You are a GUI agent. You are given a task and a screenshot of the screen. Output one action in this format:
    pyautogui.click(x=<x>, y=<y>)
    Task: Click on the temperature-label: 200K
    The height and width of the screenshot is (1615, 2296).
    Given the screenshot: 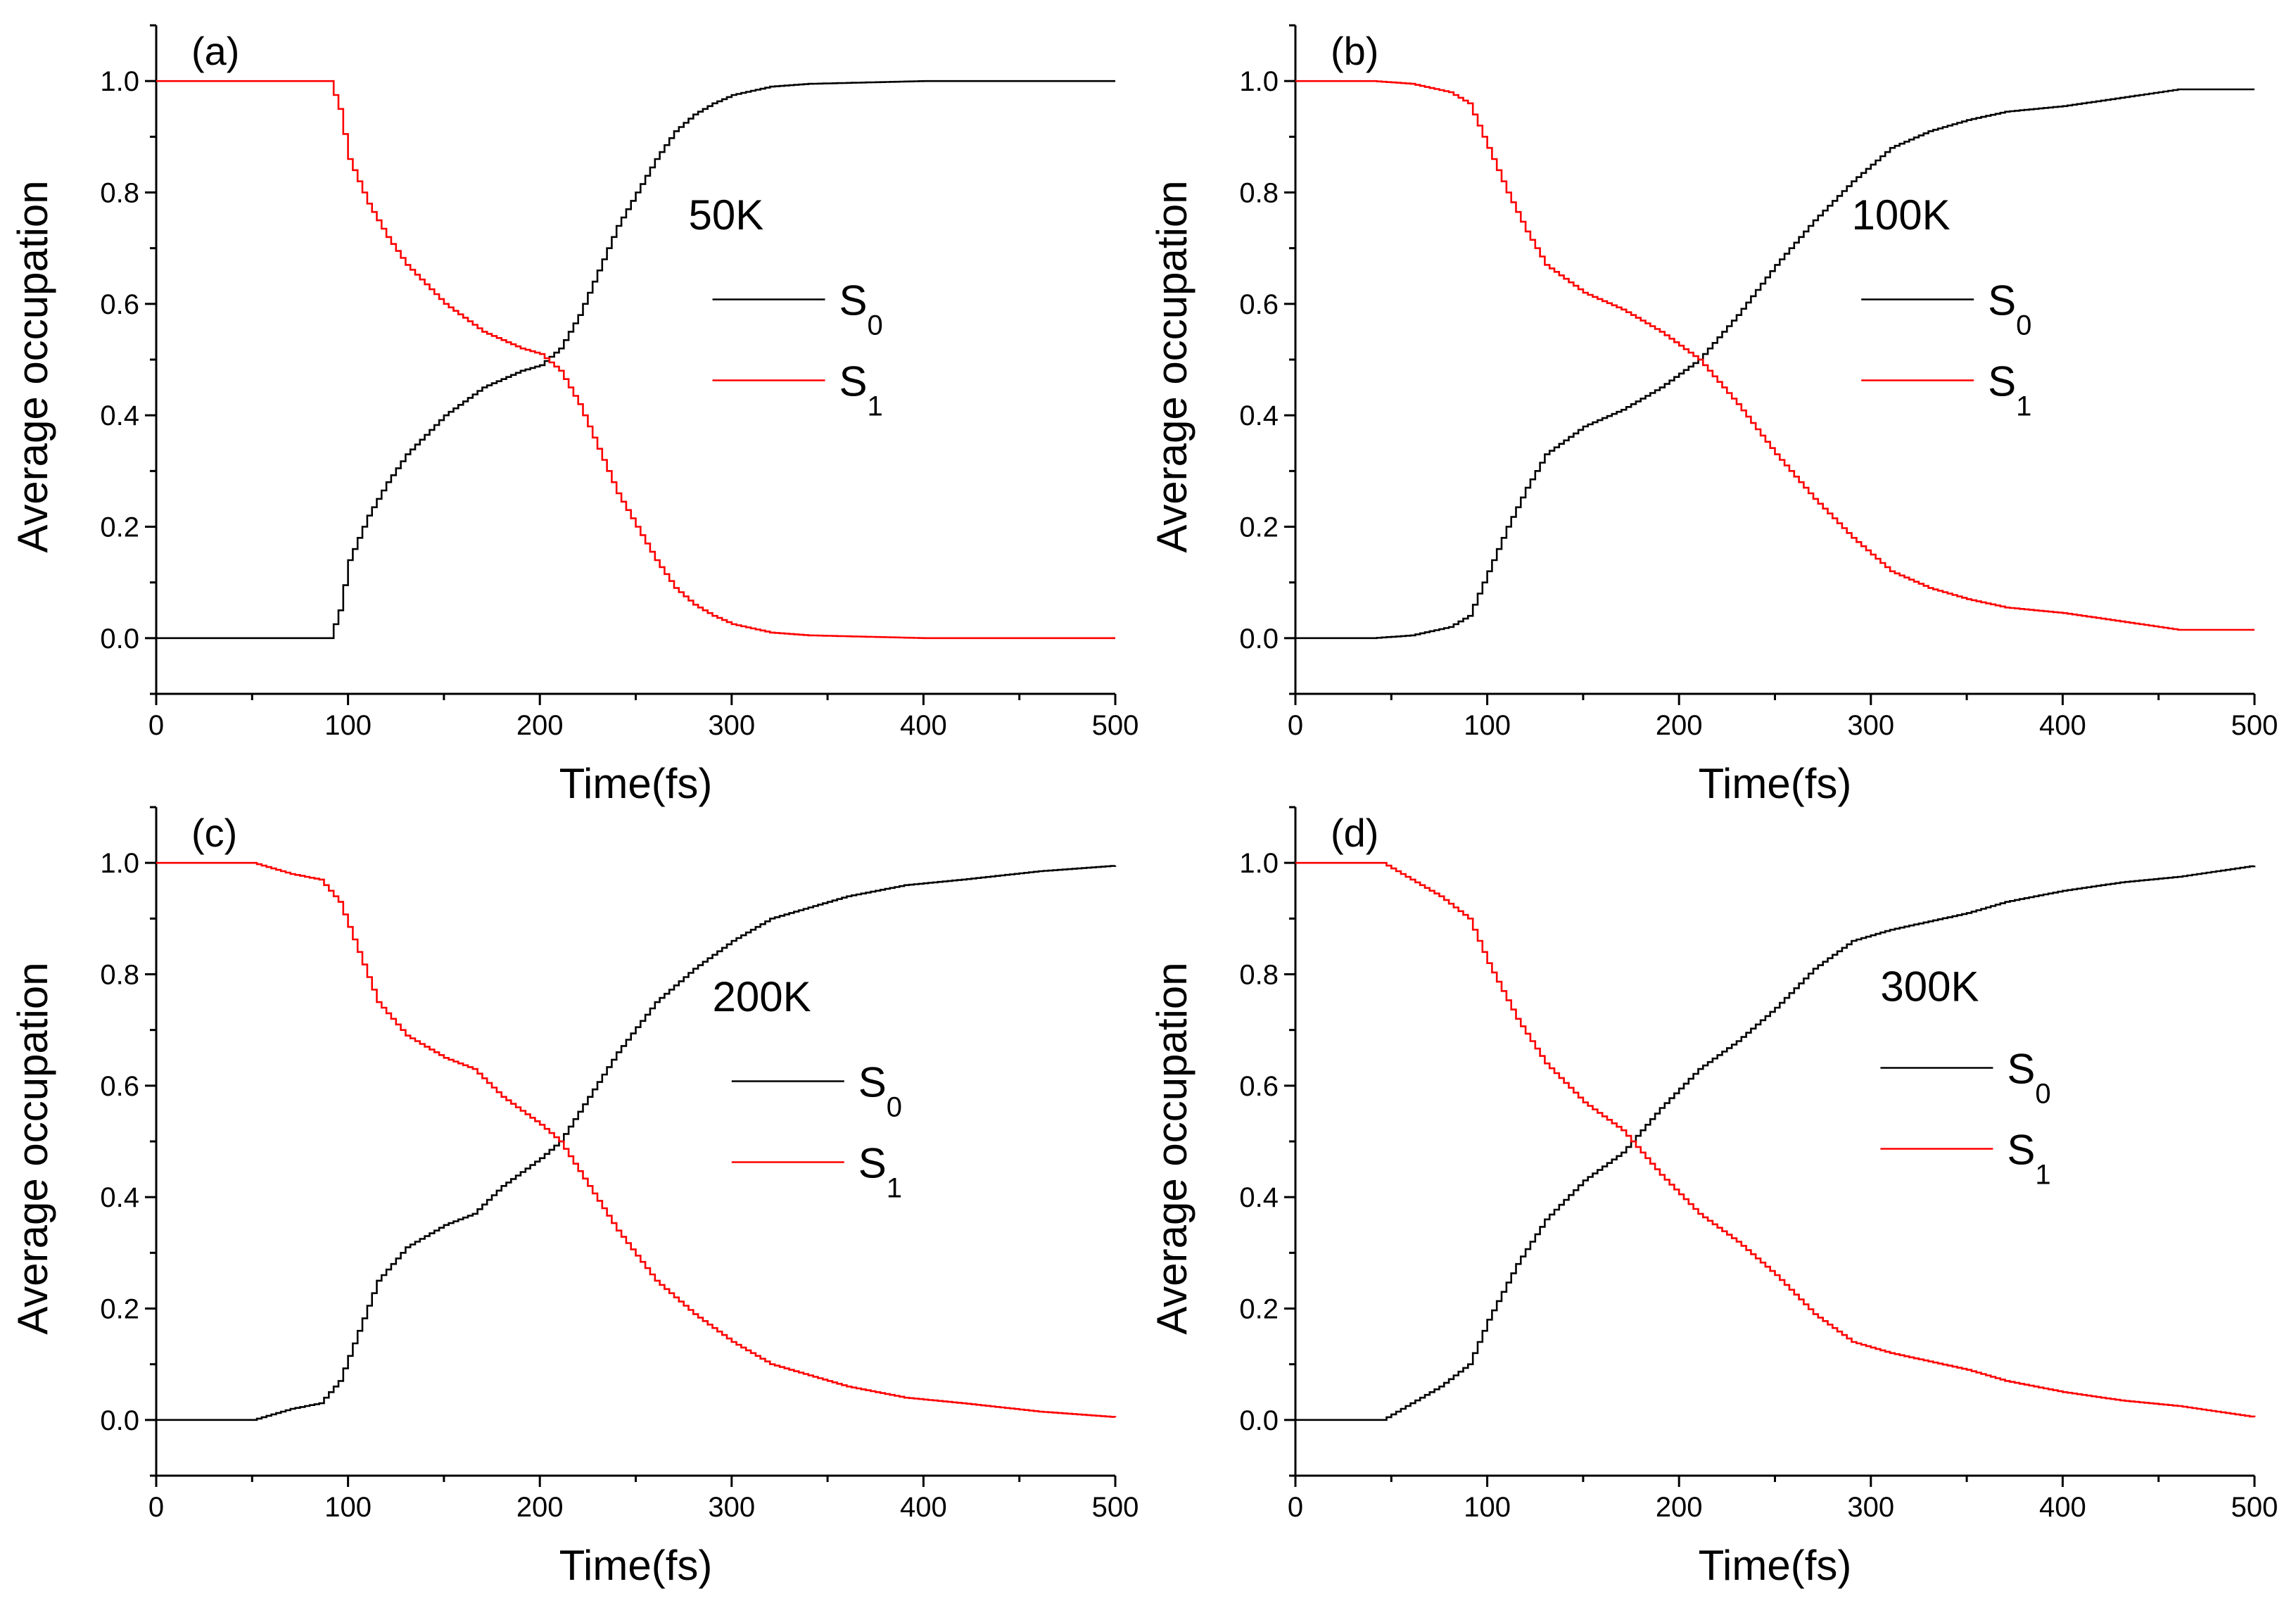 What is the action you would take?
    pyautogui.click(x=762, y=996)
    